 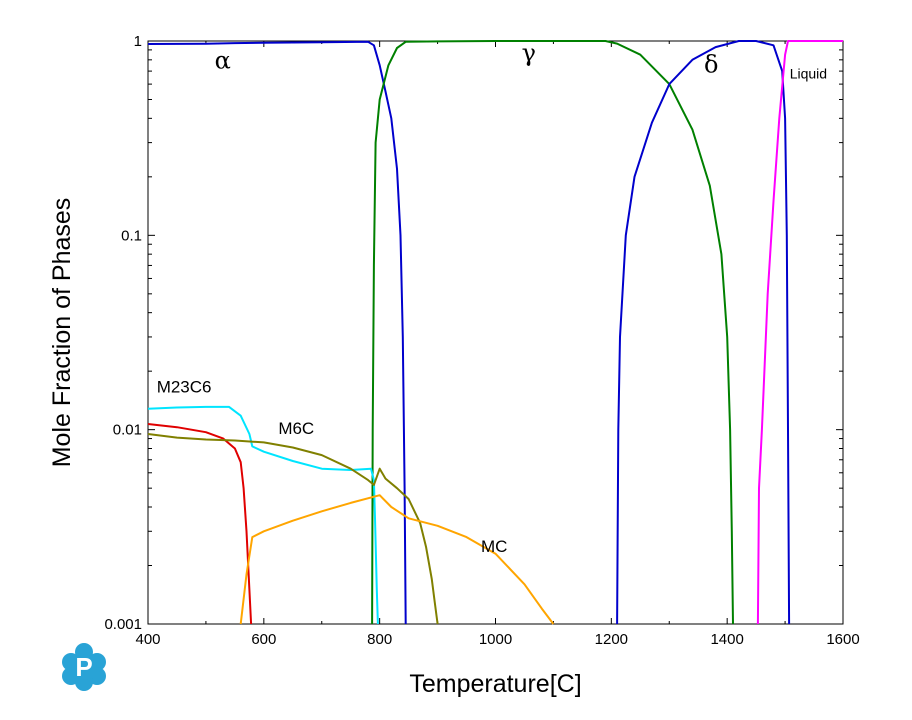 I want to click on x-axis-title: Temperature[C], so click(x=495, y=684).